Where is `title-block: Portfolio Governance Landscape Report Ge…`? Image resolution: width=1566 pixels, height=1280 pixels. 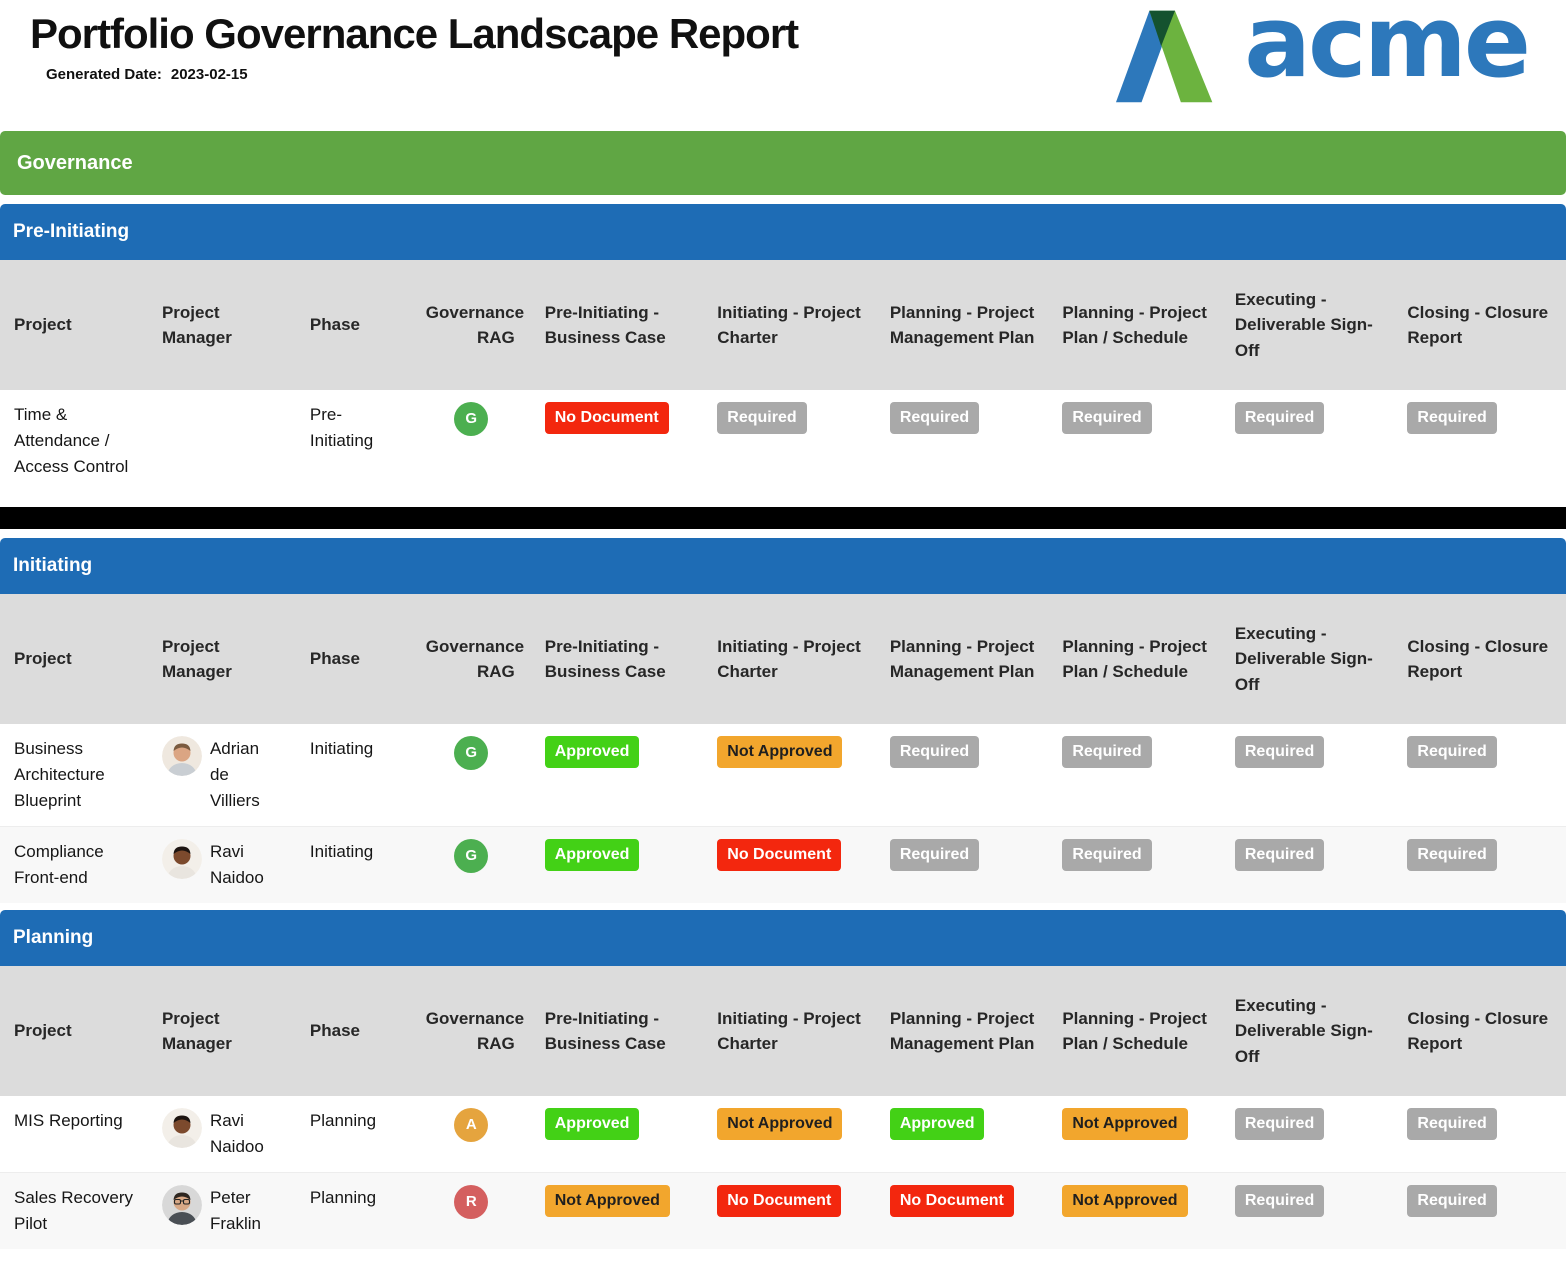 title-block: Portfolio Governance Landscape Report Ge… is located at coordinates (783, 46).